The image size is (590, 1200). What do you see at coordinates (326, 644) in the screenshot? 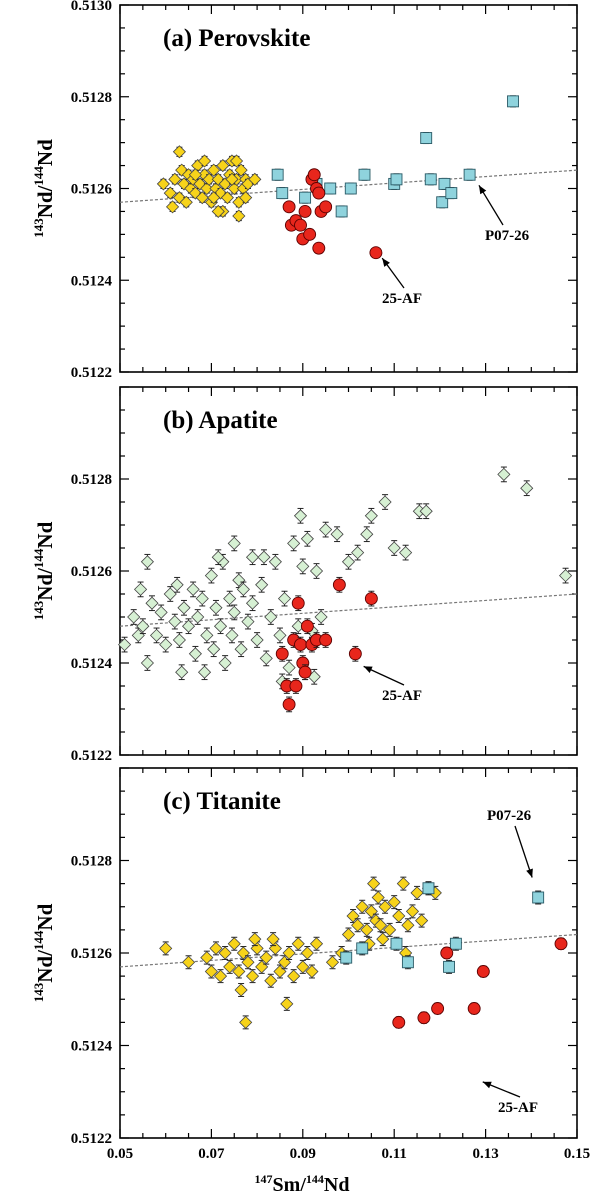
I see `series-circle` at bounding box center [326, 644].